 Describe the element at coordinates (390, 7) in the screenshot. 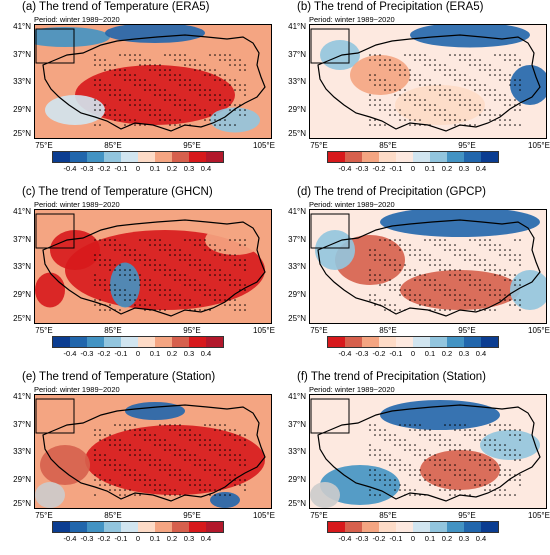

I see `panel-title: (b) The trend of Precipitation (ERA5)` at that location.